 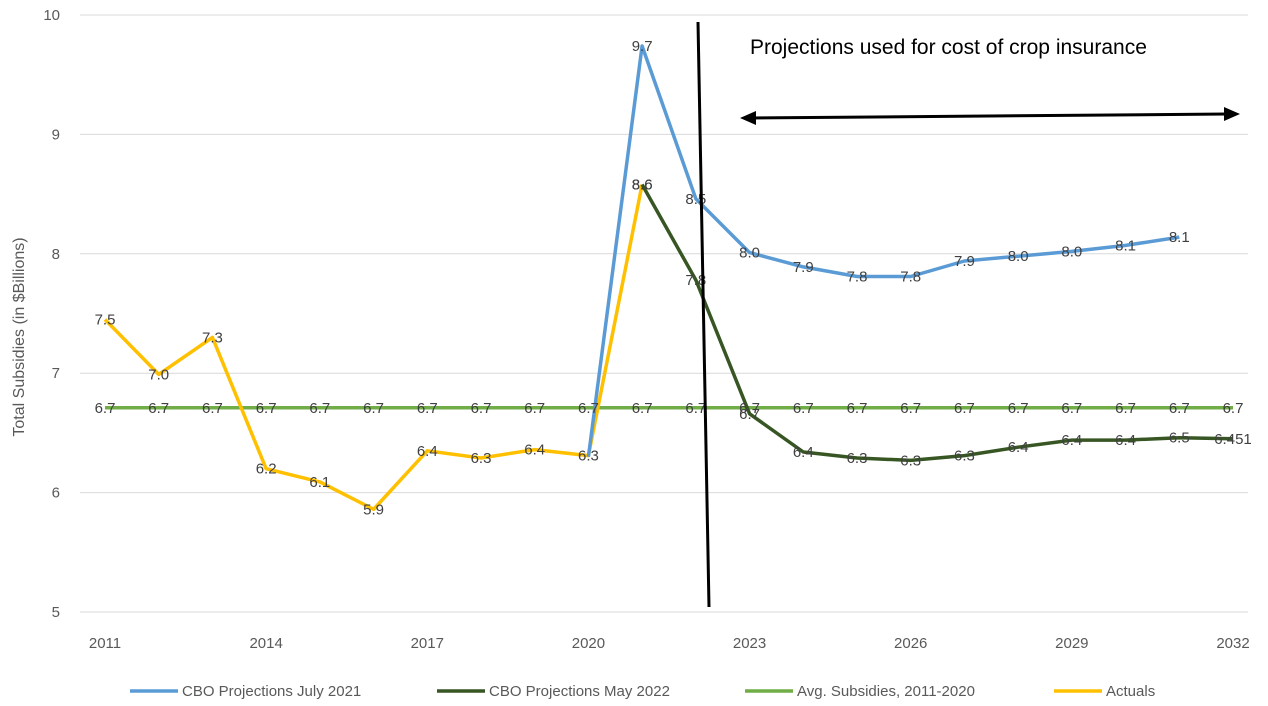 I want to click on data-label: 7.5, so click(x=105, y=319).